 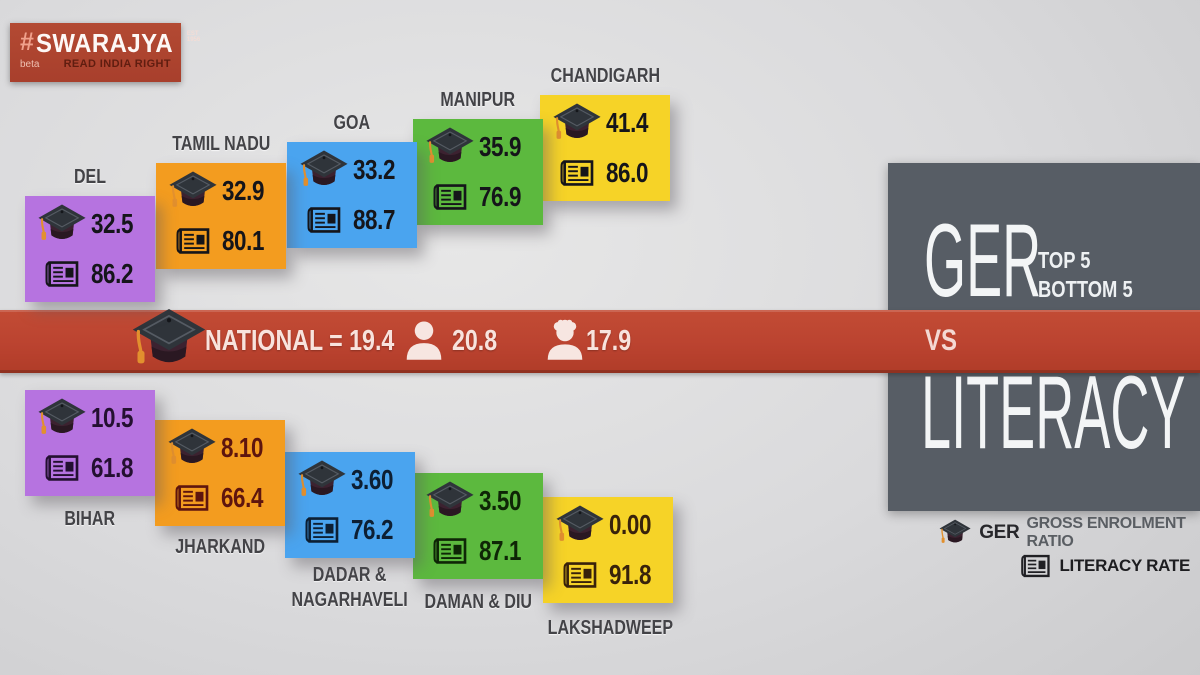 What do you see at coordinates (478, 100) in the screenshot?
I see `state-label-manipur: MANIPUR` at bounding box center [478, 100].